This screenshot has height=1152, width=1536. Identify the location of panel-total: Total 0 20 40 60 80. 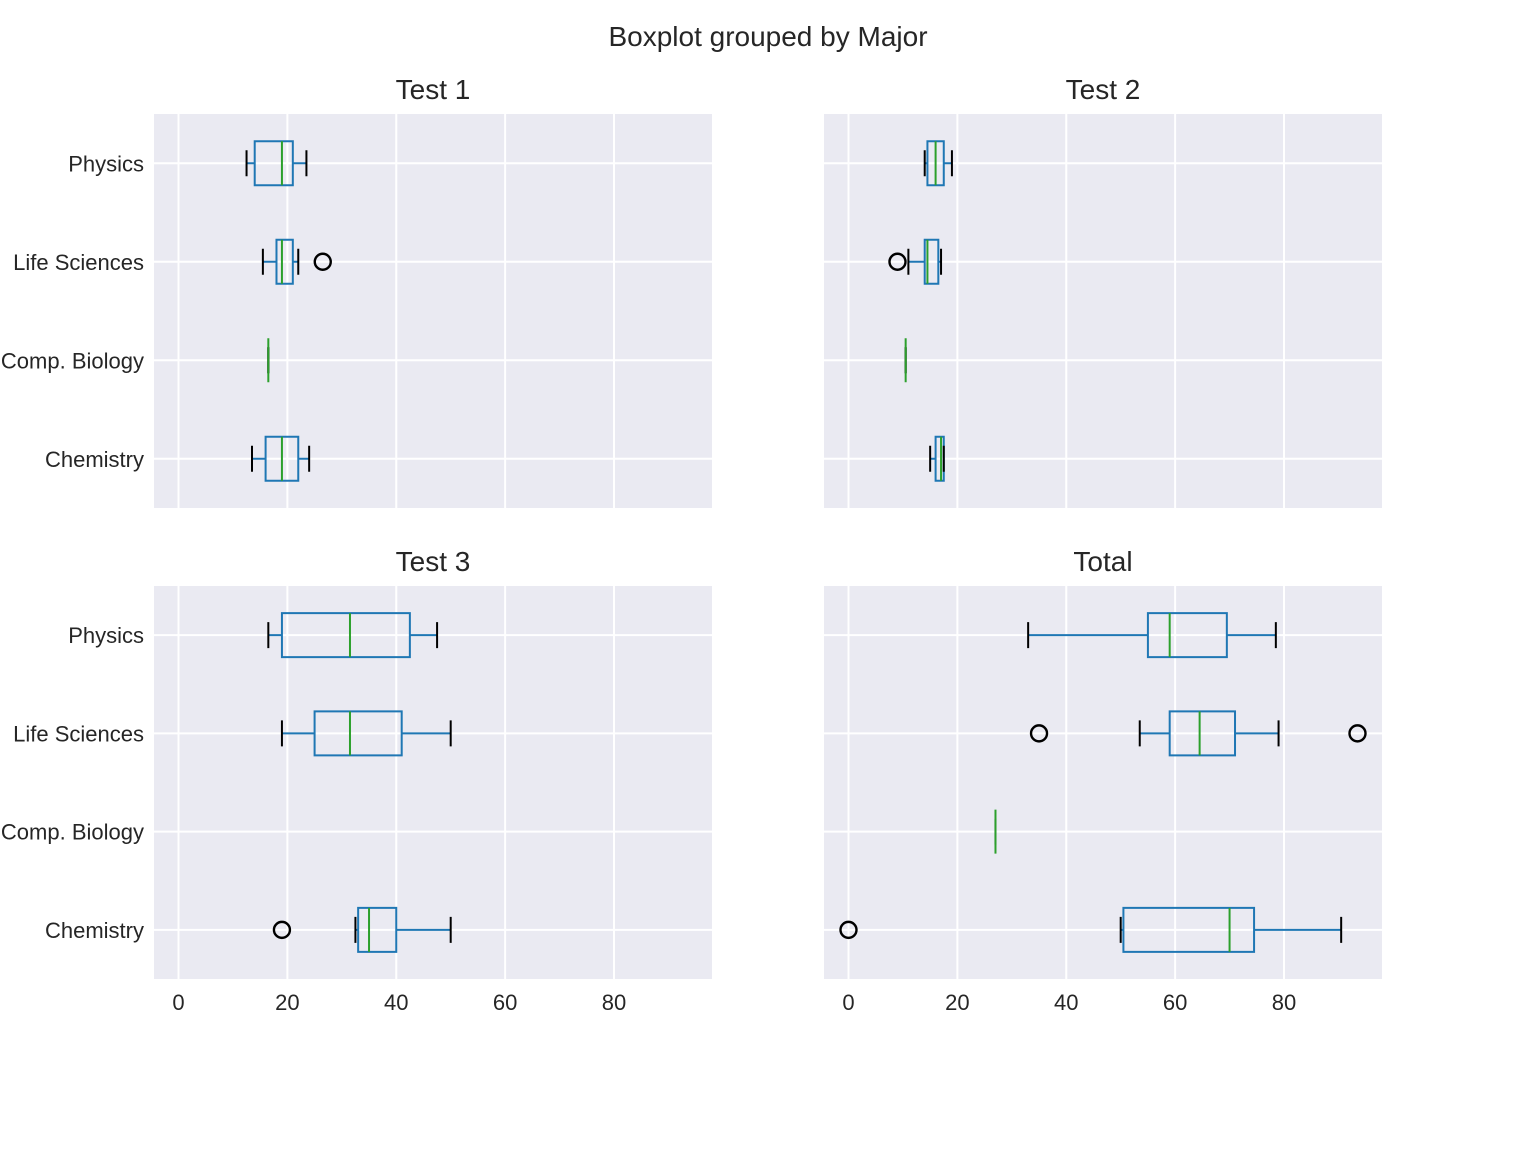
(1103, 780).